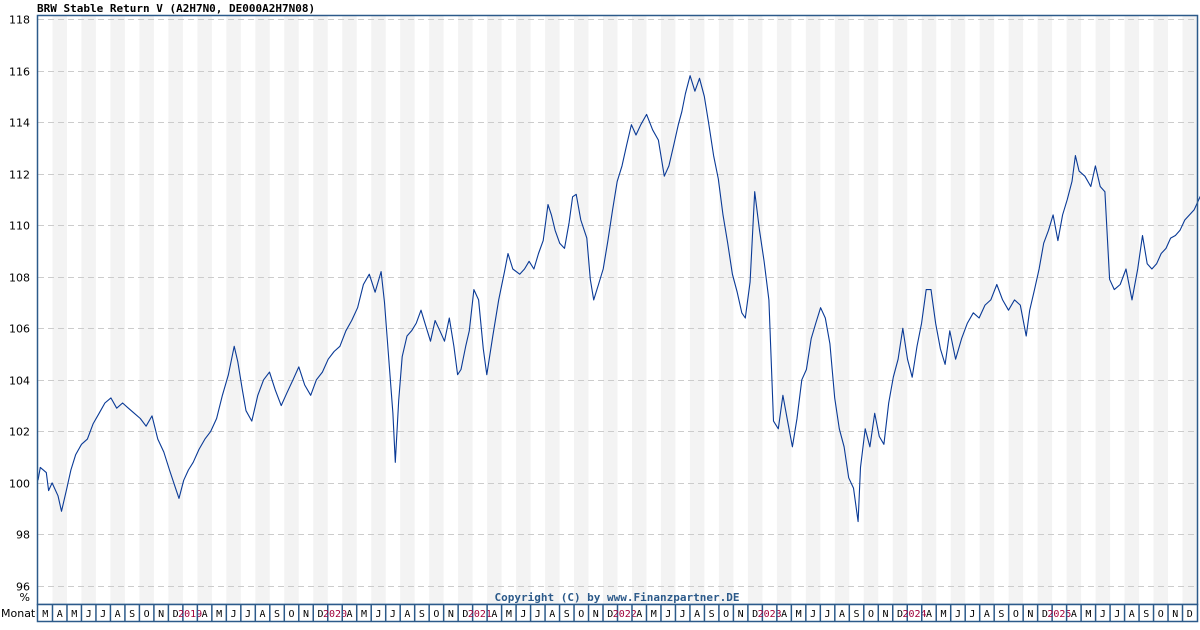 The width and height of the screenshot is (1200, 630). What do you see at coordinates (625, 614) in the screenshot?
I see `year-label: 2022` at bounding box center [625, 614].